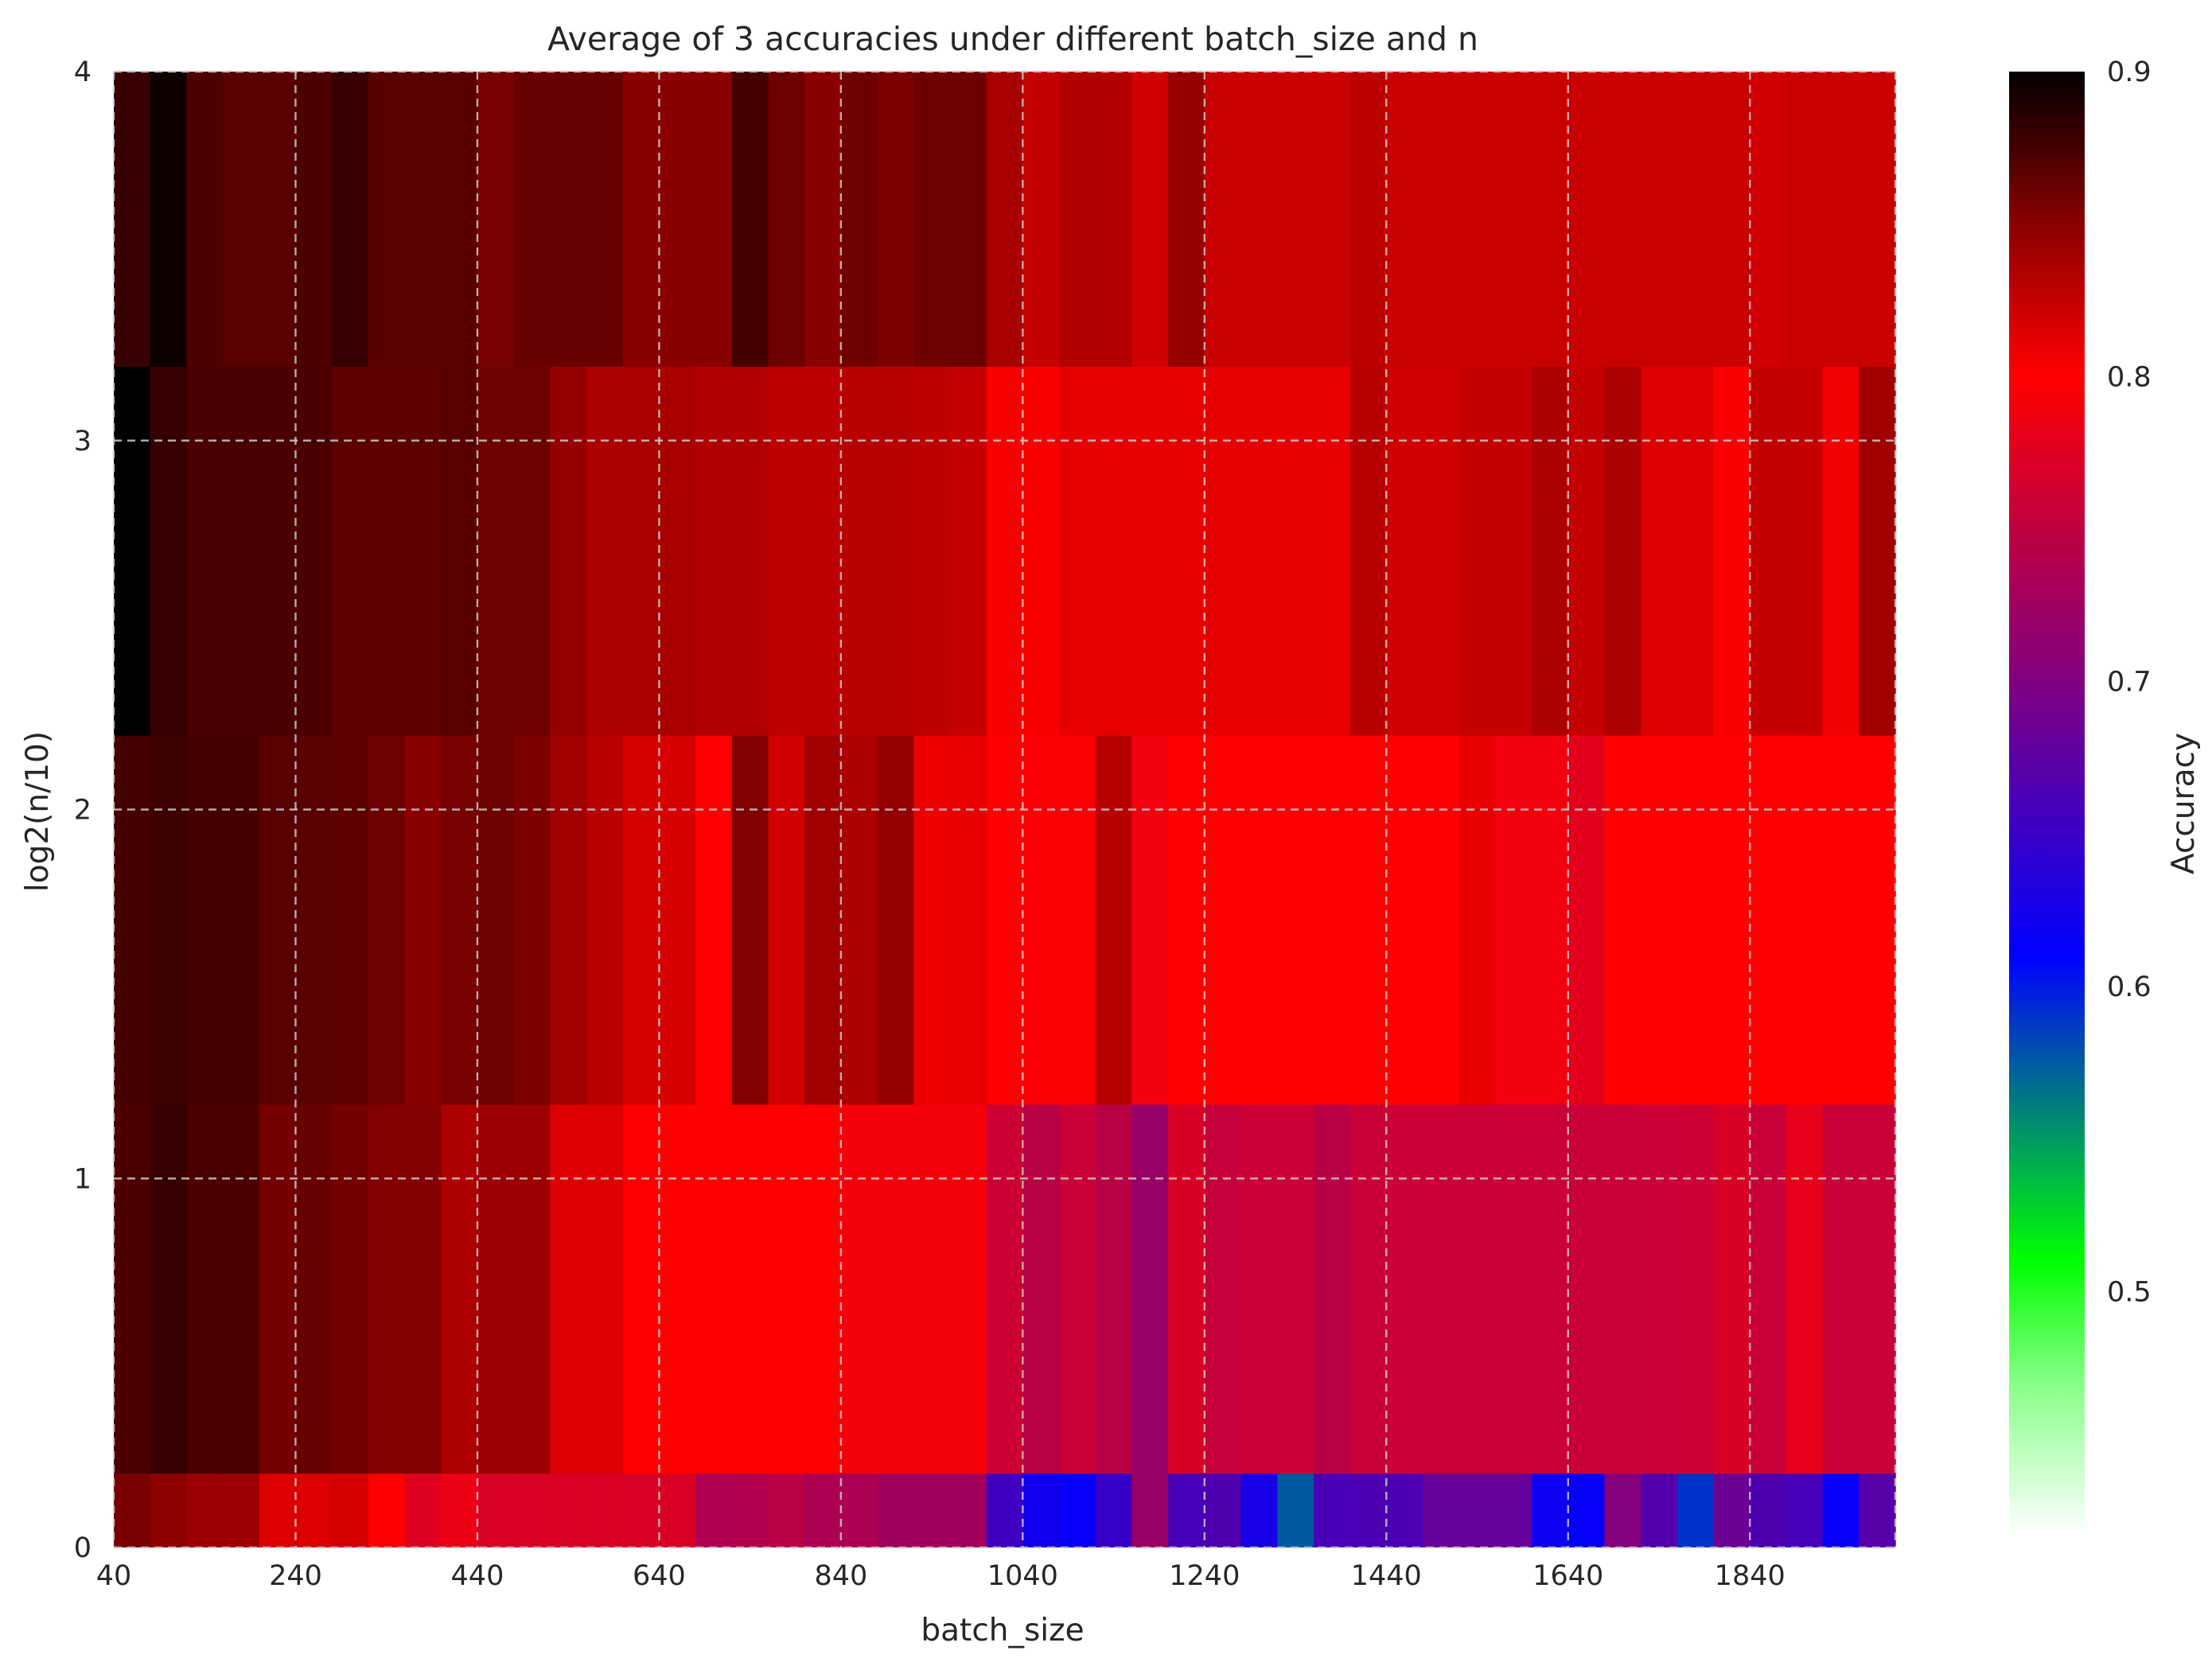 The image size is (2212, 1666). I want to click on y-tick-label: 2, so click(83, 811).